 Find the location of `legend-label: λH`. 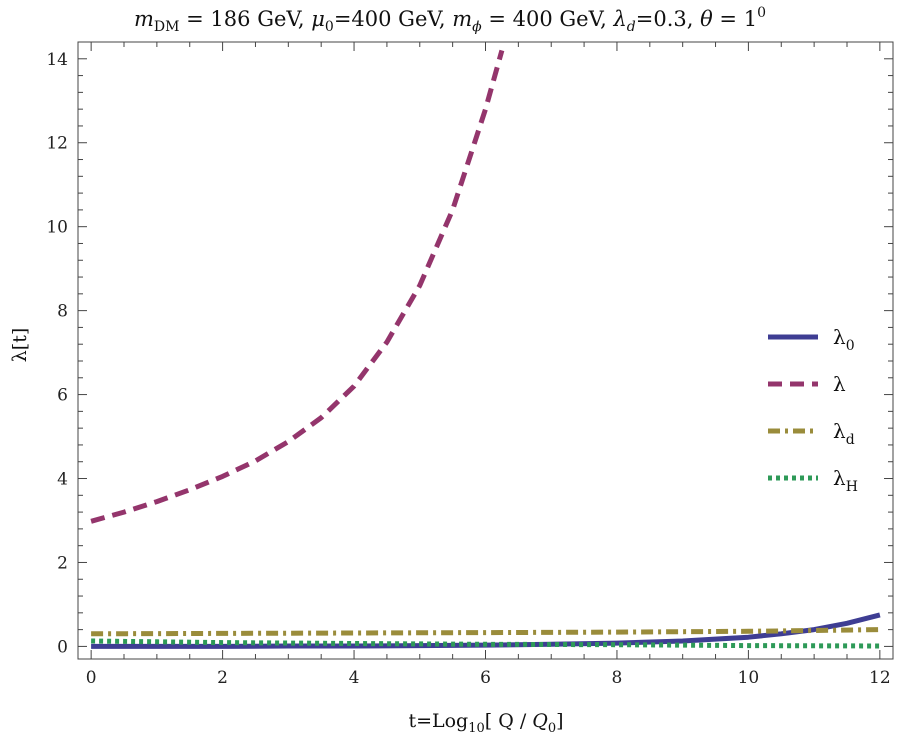

legend-label: λH is located at coordinates (845, 480).